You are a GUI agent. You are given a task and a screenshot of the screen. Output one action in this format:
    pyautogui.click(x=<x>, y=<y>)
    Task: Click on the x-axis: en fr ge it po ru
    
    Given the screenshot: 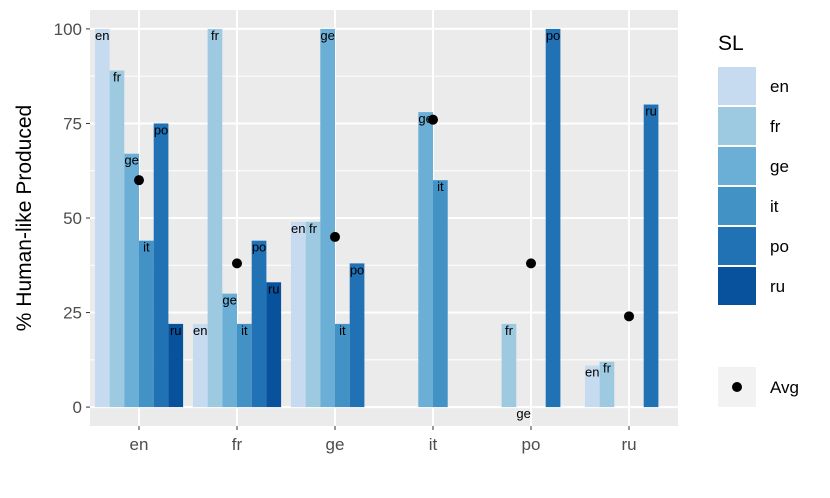 What is the action you would take?
    pyautogui.click(x=383, y=440)
    